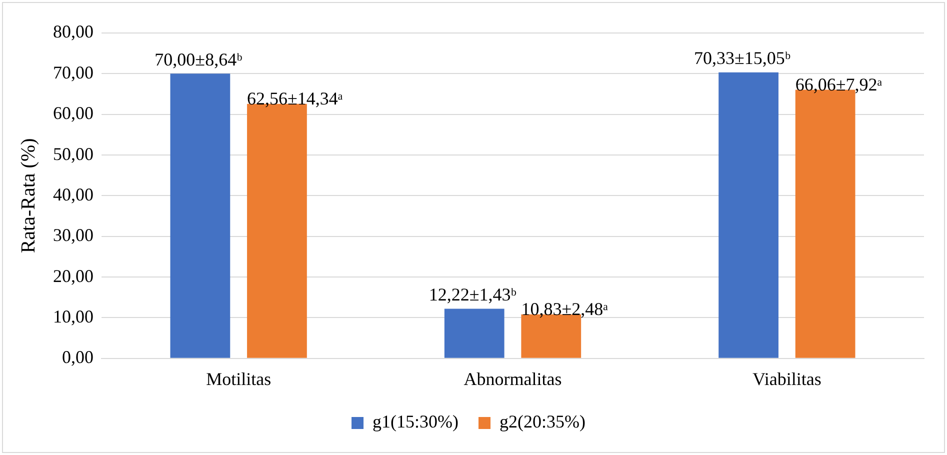 Image resolution: width=947 pixels, height=455 pixels. What do you see at coordinates (73, 276) in the screenshot?
I see `y-tick-label: 20,00` at bounding box center [73, 276].